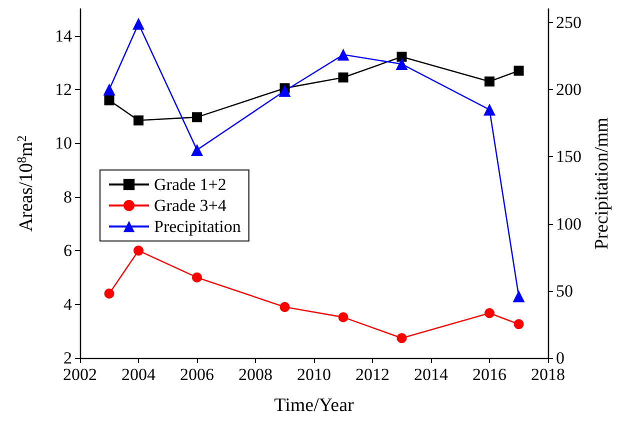 The image size is (623, 429). What do you see at coordinates (63, 36) in the screenshot?
I see `y-tick-label: 14` at bounding box center [63, 36].